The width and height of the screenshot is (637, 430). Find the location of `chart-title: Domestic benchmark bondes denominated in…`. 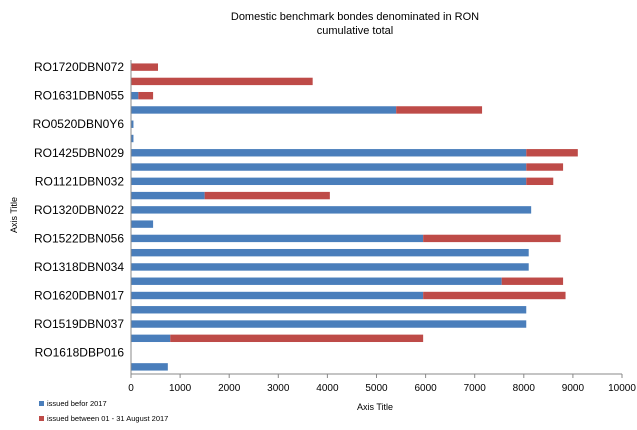

chart-title: Domestic benchmark bondes denominated in… is located at coordinates (355, 17).